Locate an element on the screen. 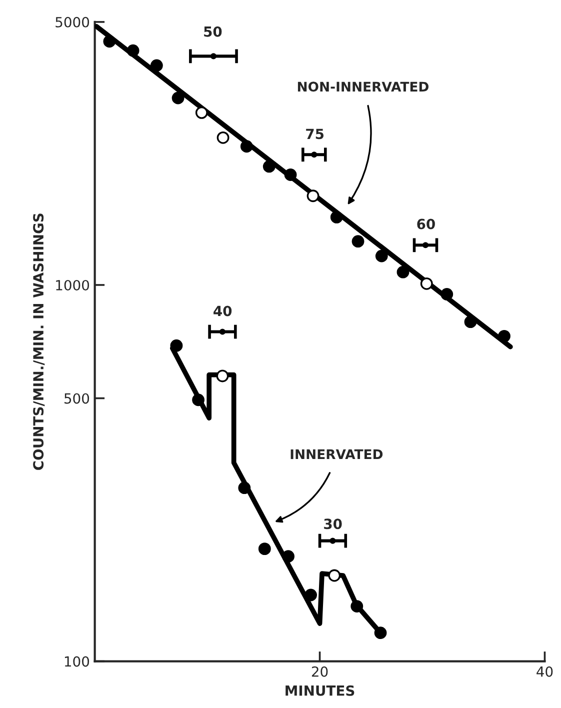  annotation: 30 is located at coordinates (333, 524).